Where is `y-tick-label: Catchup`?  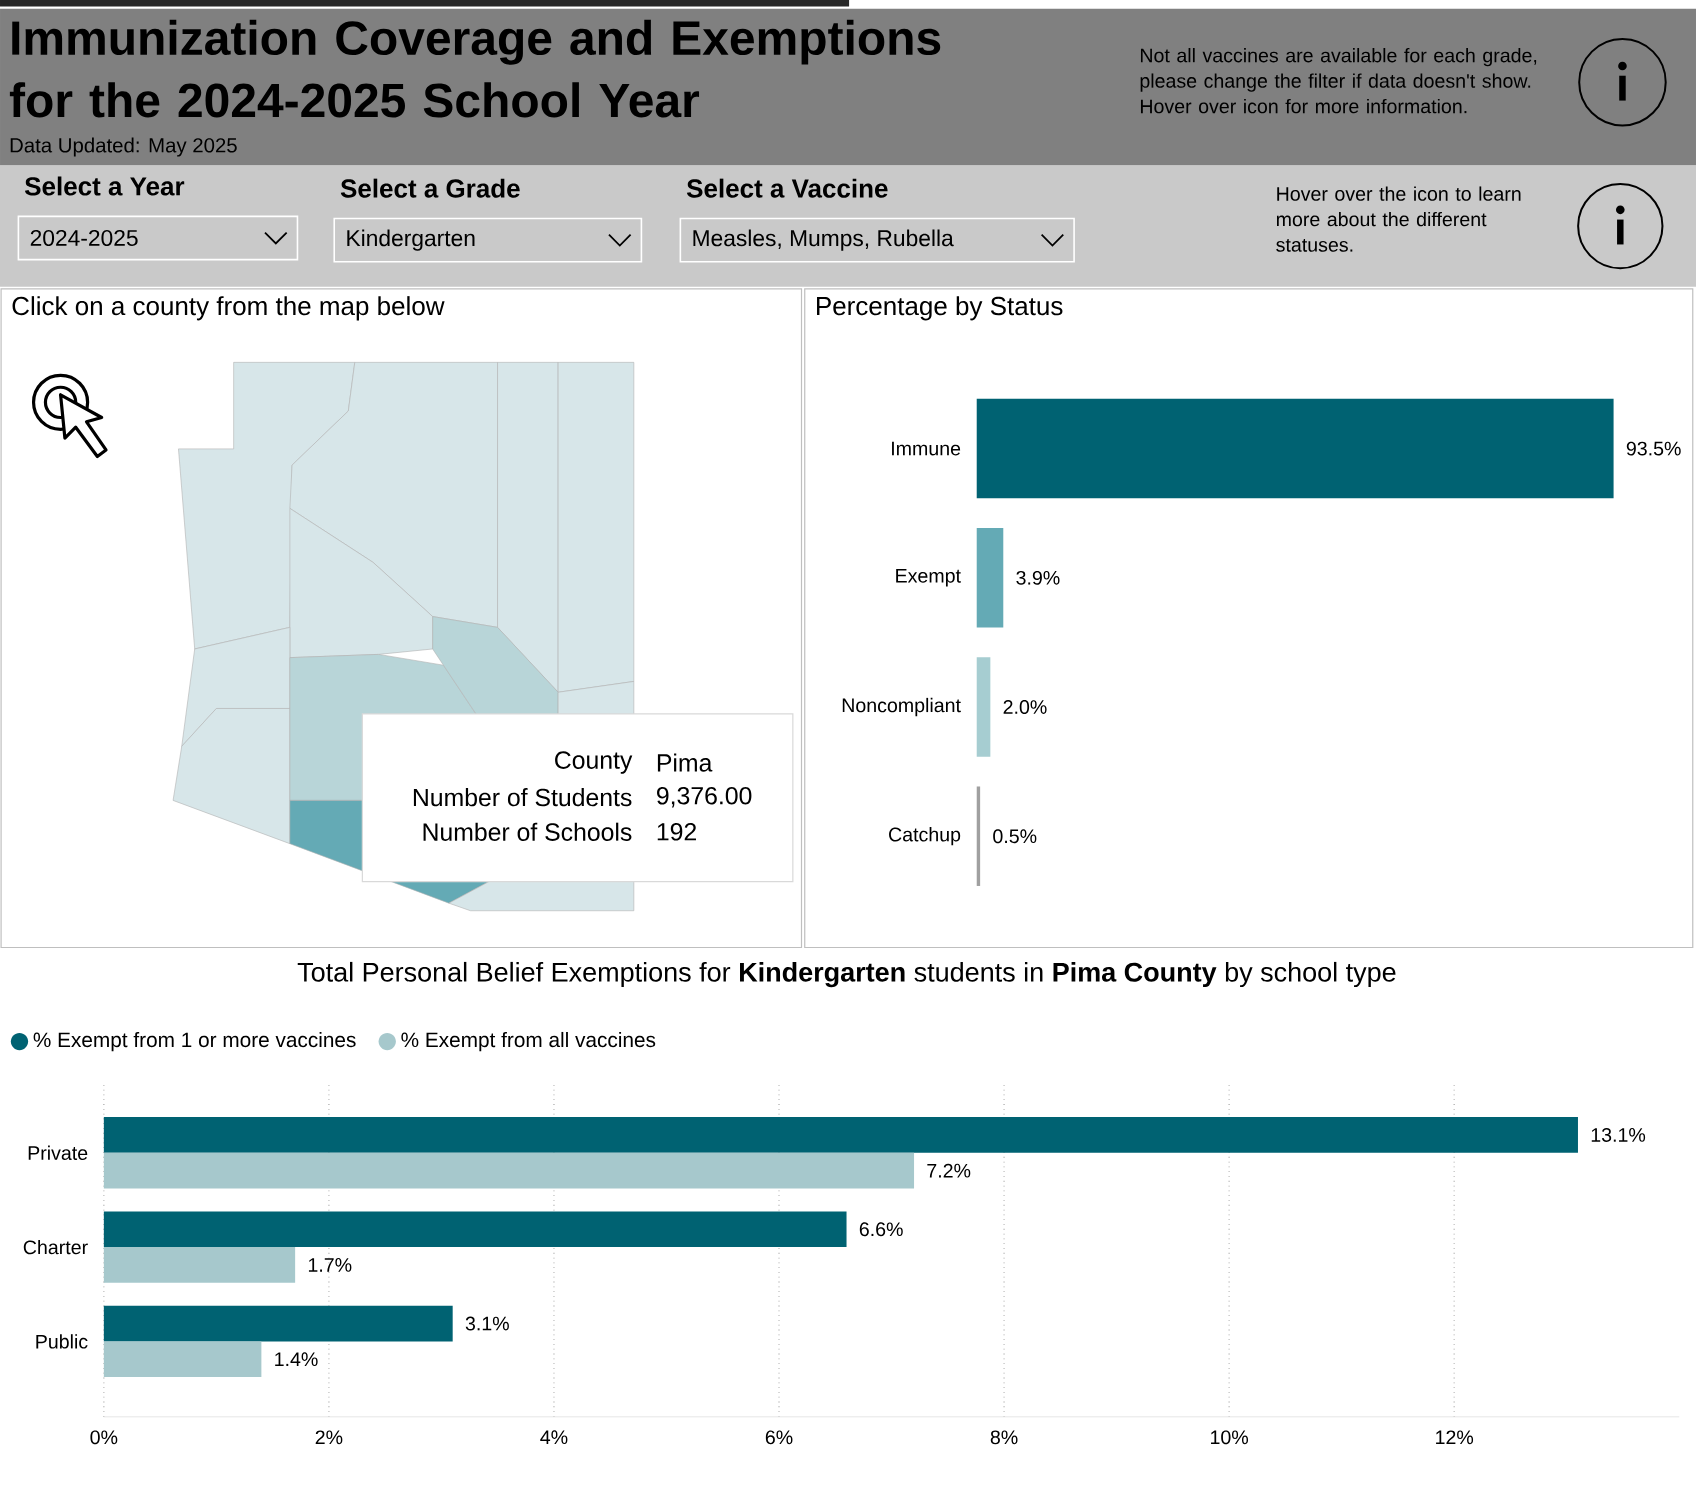
y-tick-label: Catchup is located at coordinates (925, 836).